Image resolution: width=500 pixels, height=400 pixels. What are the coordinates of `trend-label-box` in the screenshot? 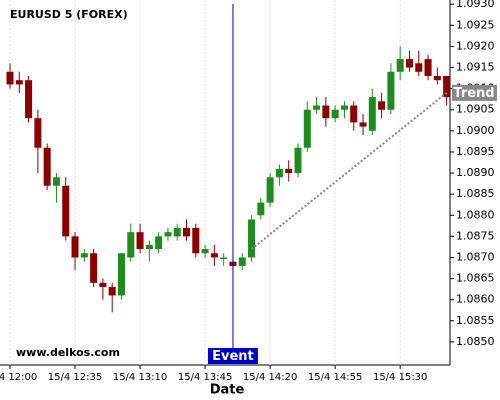 It's located at (474, 92).